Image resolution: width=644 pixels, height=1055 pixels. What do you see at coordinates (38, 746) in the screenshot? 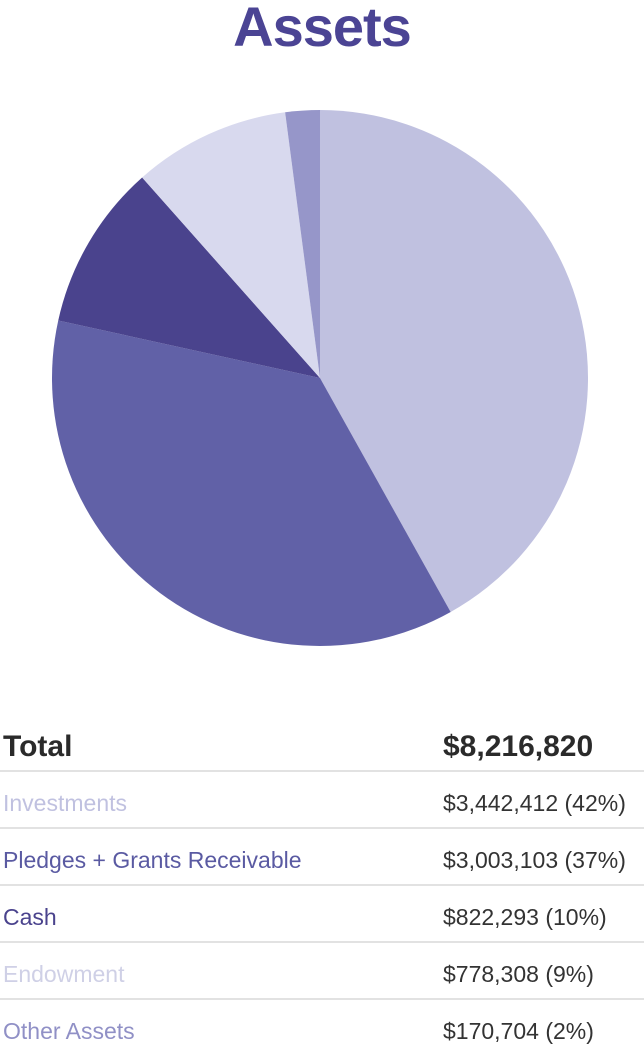
I see `total-label: Total` at bounding box center [38, 746].